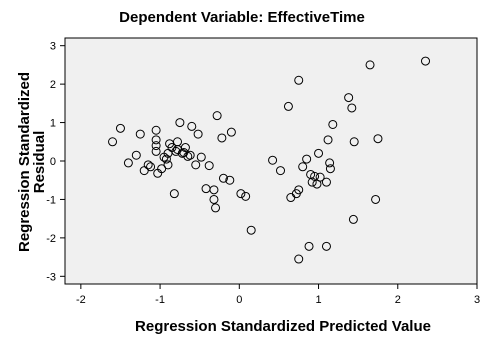 The image size is (483, 343). I want to click on y-axis-label: Regression Standardized Residual, so click(32, 162).